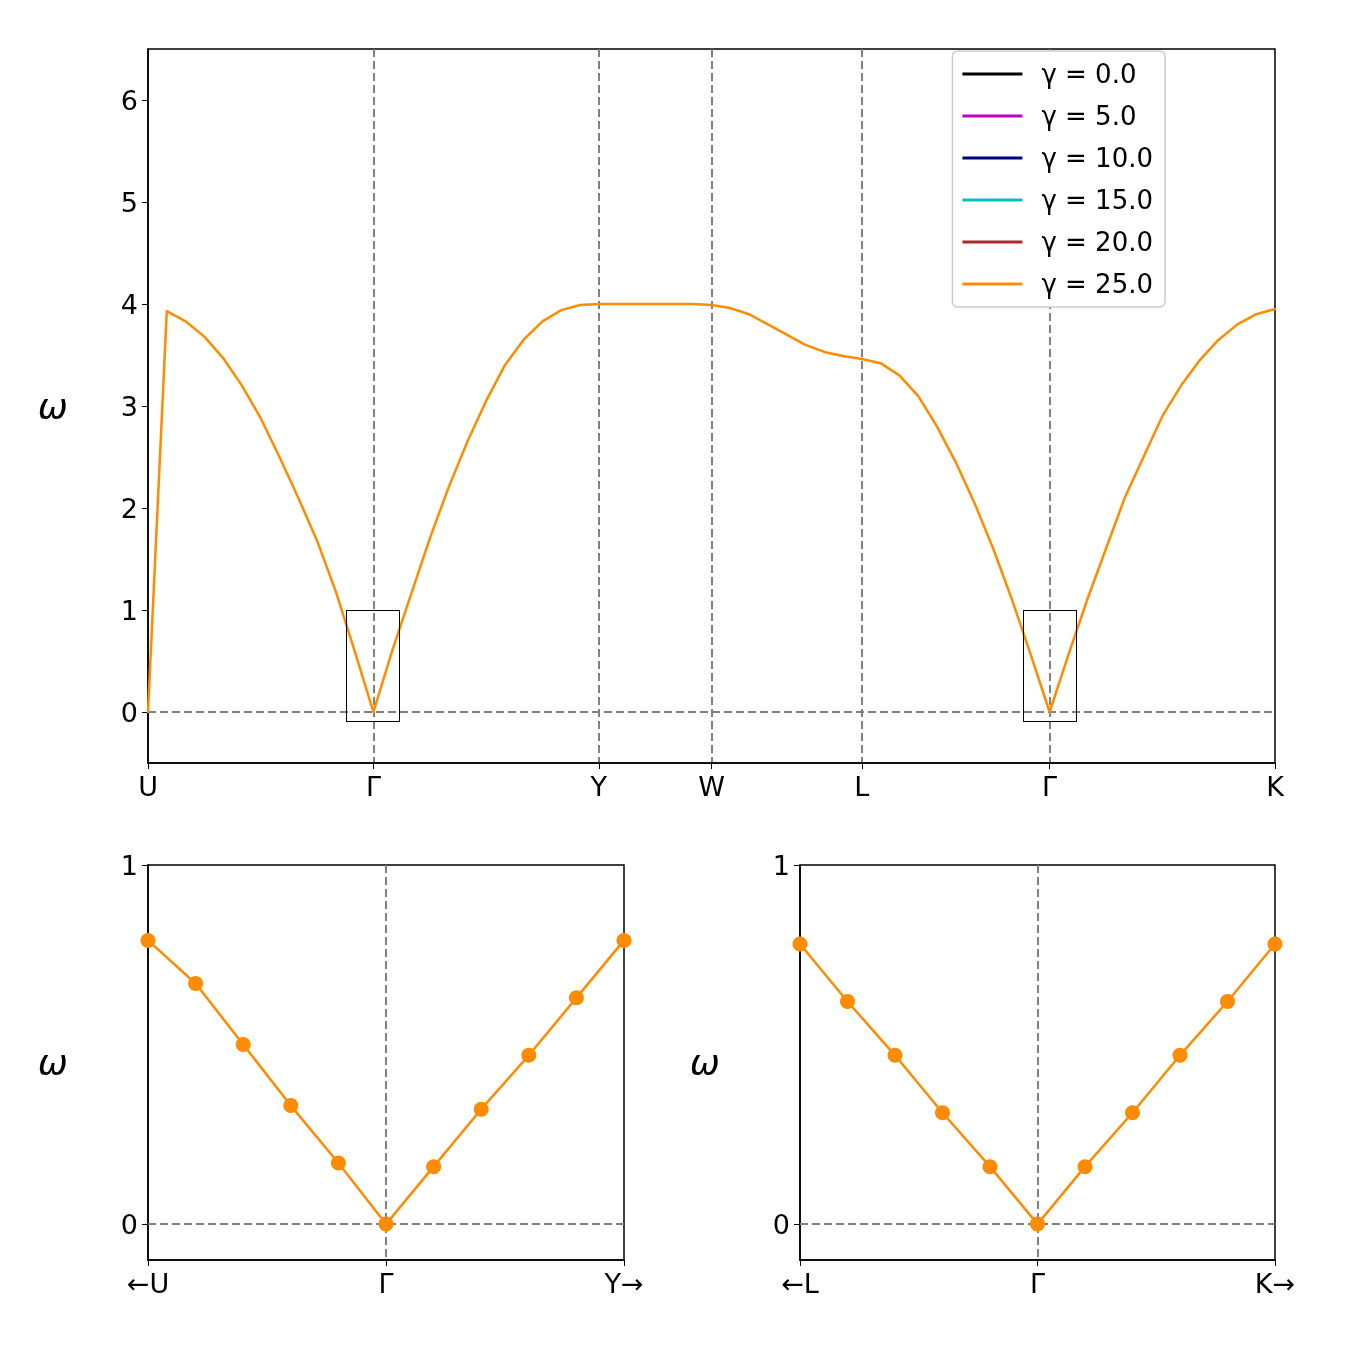 The width and height of the screenshot is (1350, 1350). Describe the element at coordinates (129, 304) in the screenshot. I see `y-tick-label: 4` at that location.